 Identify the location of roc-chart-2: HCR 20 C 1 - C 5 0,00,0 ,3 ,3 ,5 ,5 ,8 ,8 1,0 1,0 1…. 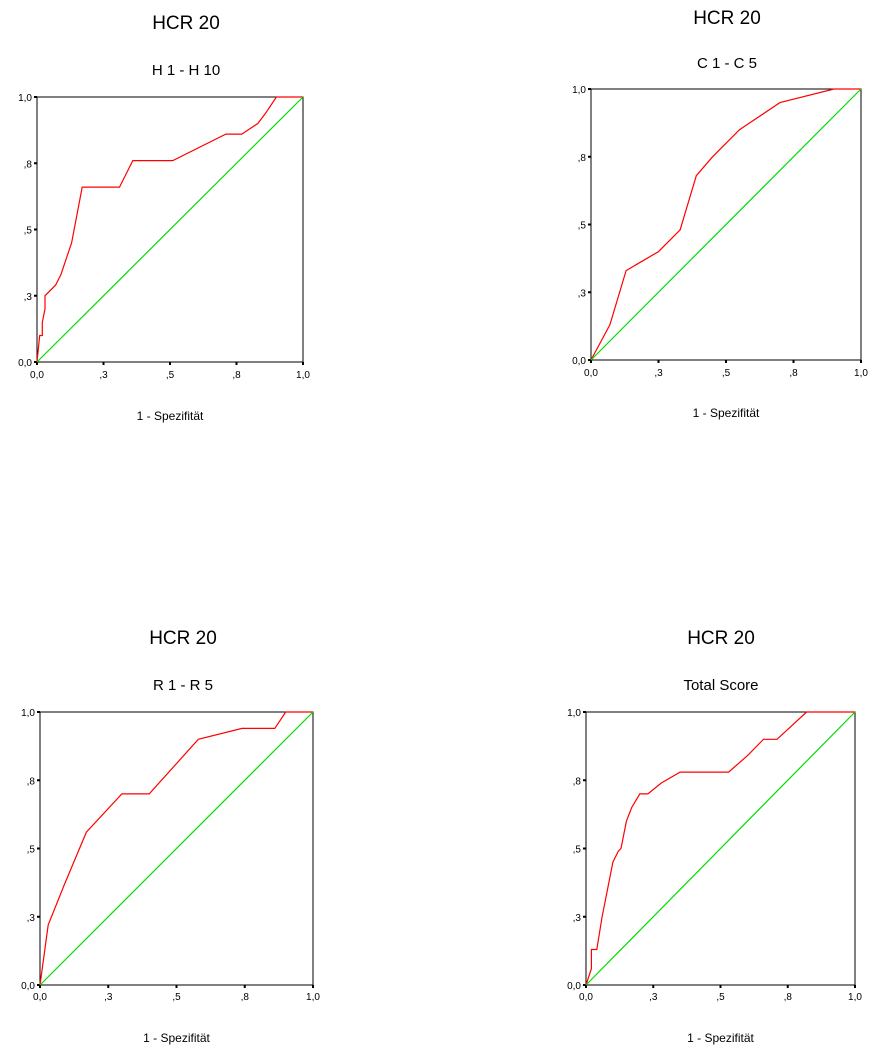
(720, 214).